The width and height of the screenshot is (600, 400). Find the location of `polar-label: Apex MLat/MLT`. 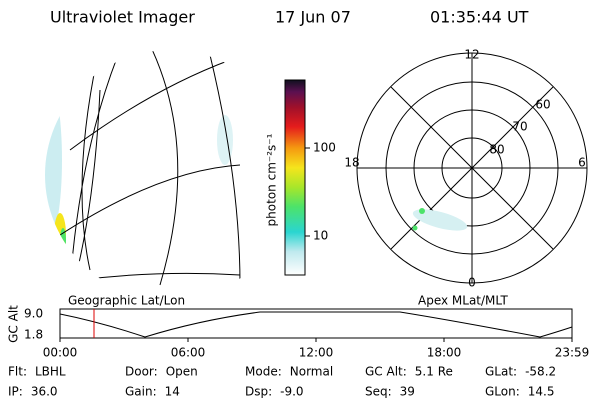

polar-label: Apex MLat/MLT is located at coordinates (463, 301).